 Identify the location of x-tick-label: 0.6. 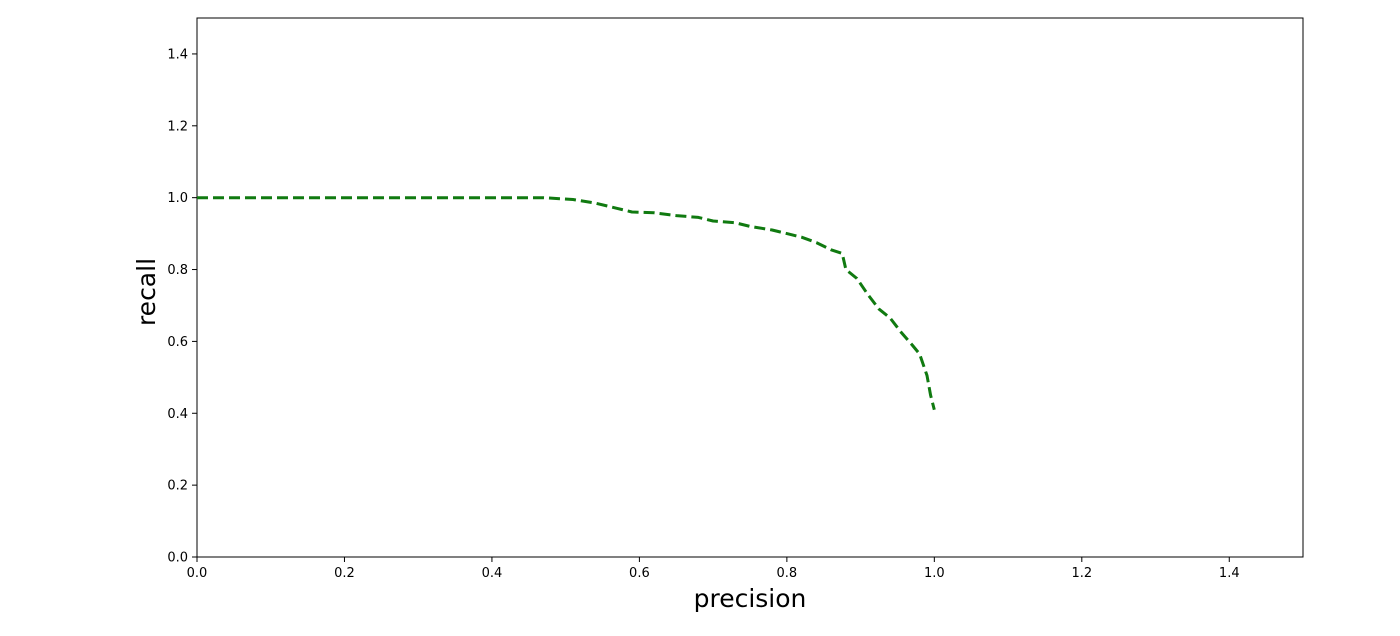
(639, 573).